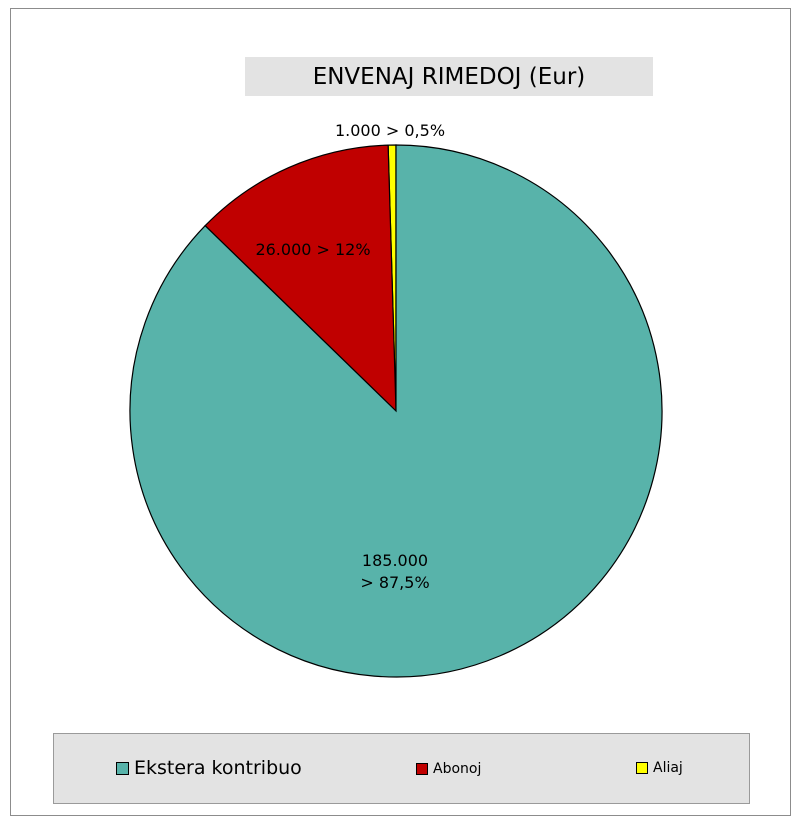 This screenshot has height=823, width=802. What do you see at coordinates (218, 768) in the screenshot?
I see `legend-label-ekstera: Ekstera kontribuo` at bounding box center [218, 768].